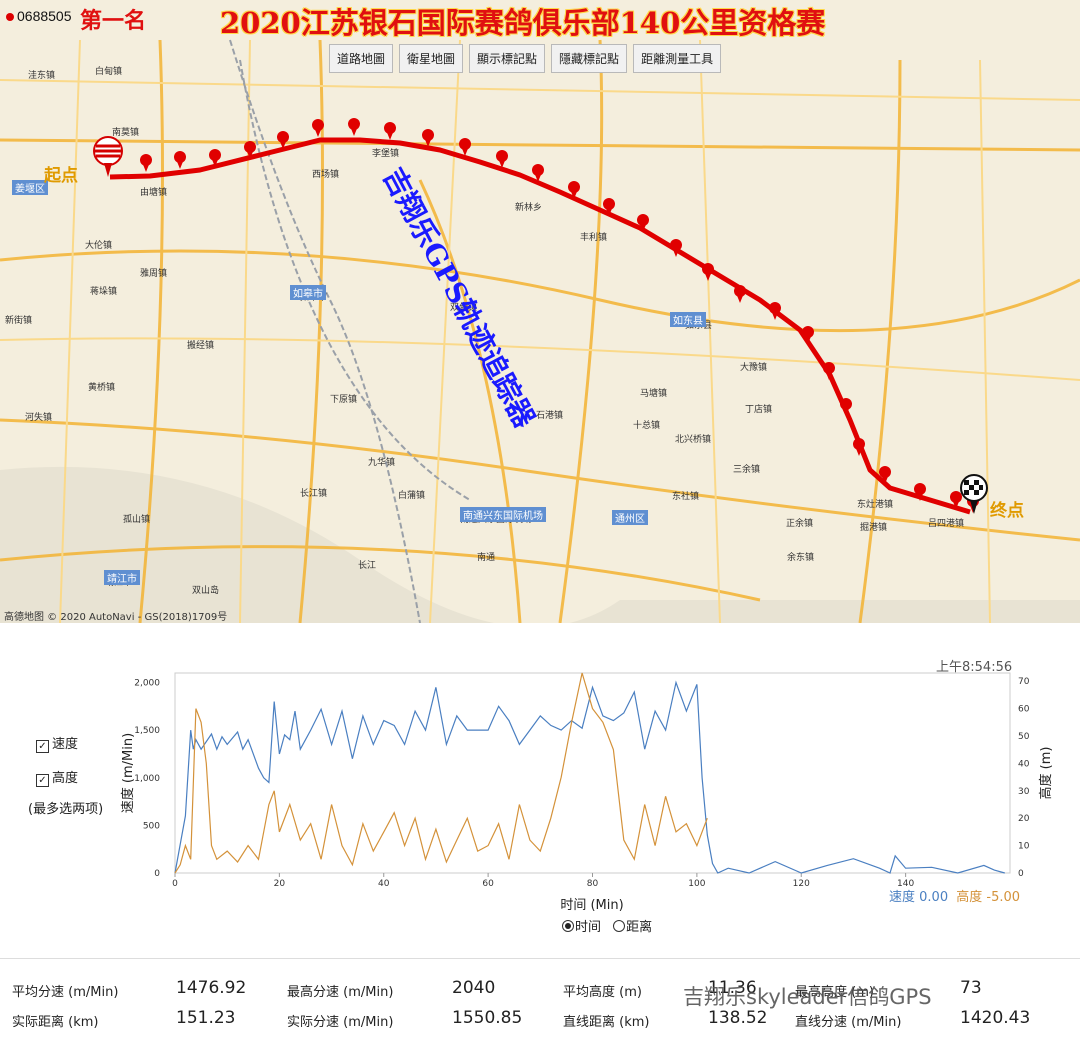  What do you see at coordinates (69, 777) in the screenshot?
I see `altitude-toggle: ✓ 高度` at bounding box center [69, 777].